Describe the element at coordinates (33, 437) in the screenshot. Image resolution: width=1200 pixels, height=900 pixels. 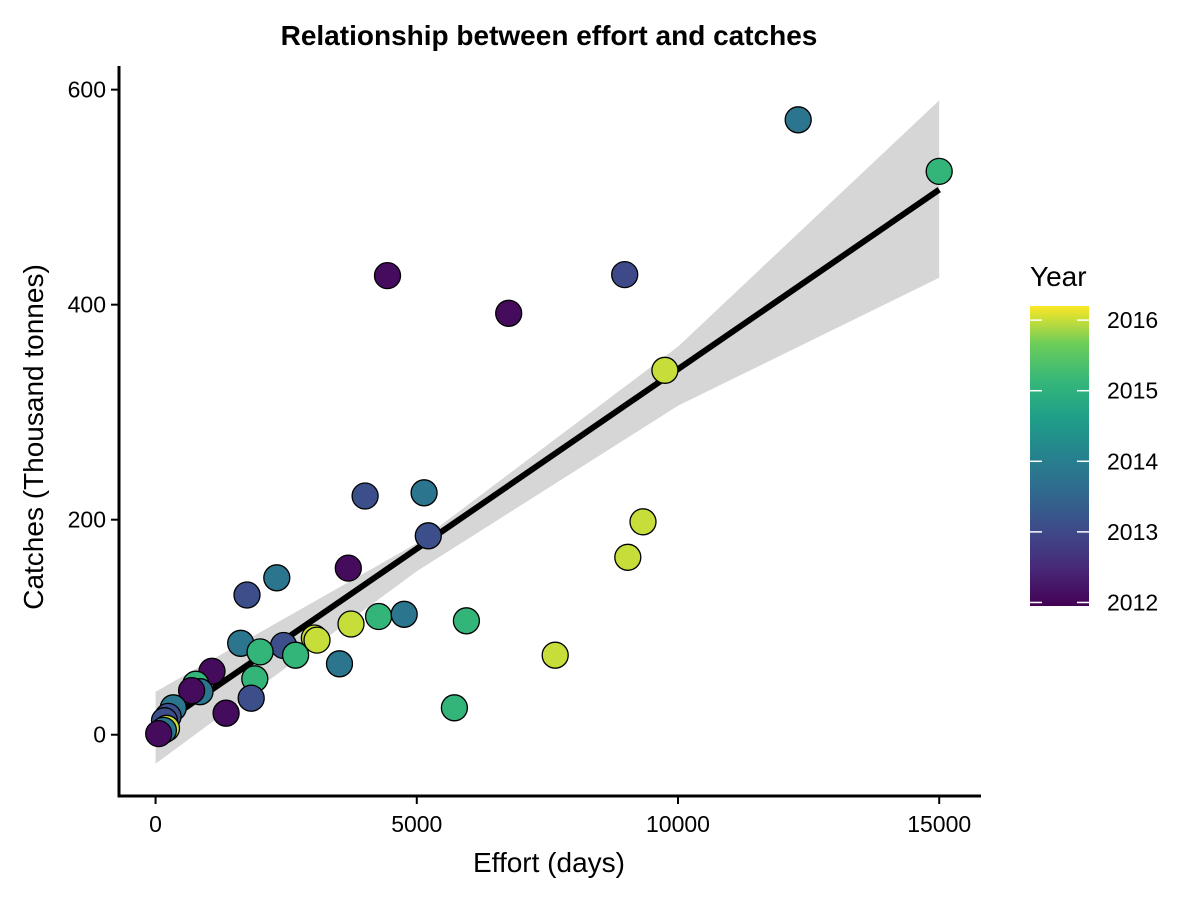
I see `y-axis-label: Catches (Thousand tonnes)` at that location.